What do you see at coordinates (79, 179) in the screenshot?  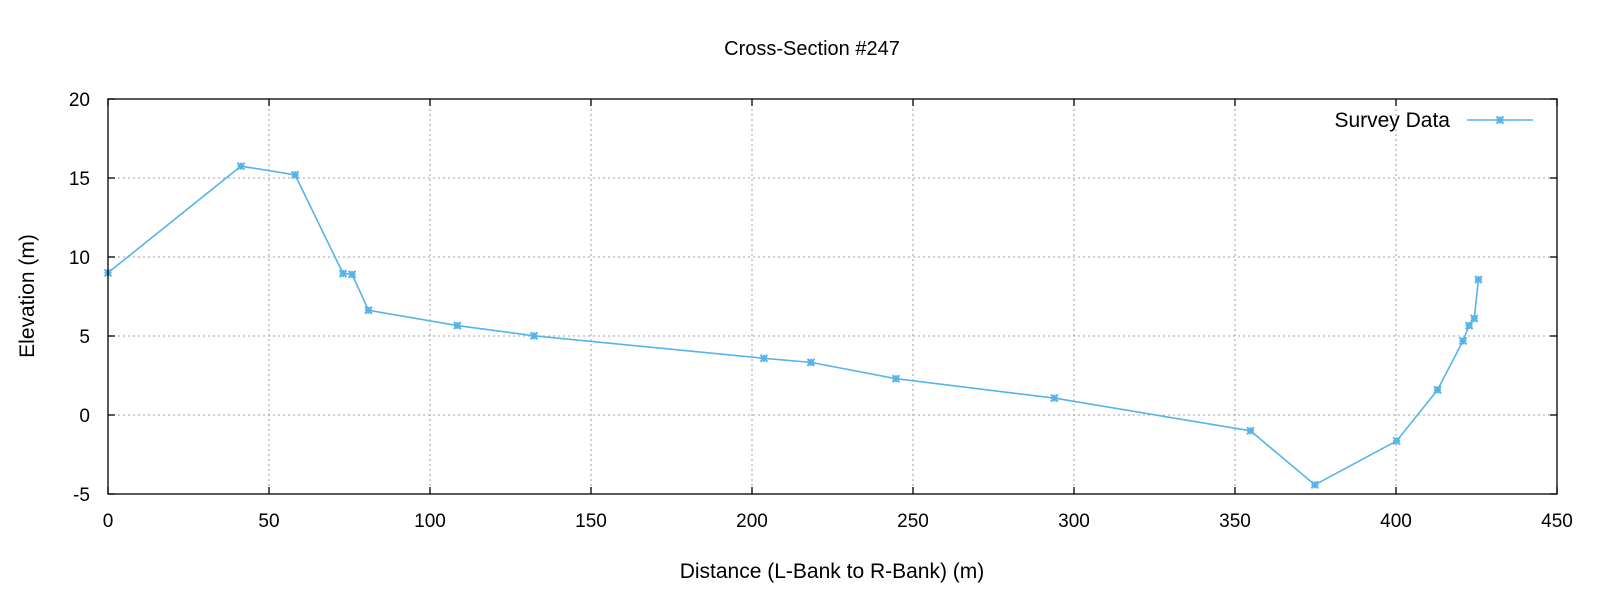 I see `y-tick-label: 15` at bounding box center [79, 179].